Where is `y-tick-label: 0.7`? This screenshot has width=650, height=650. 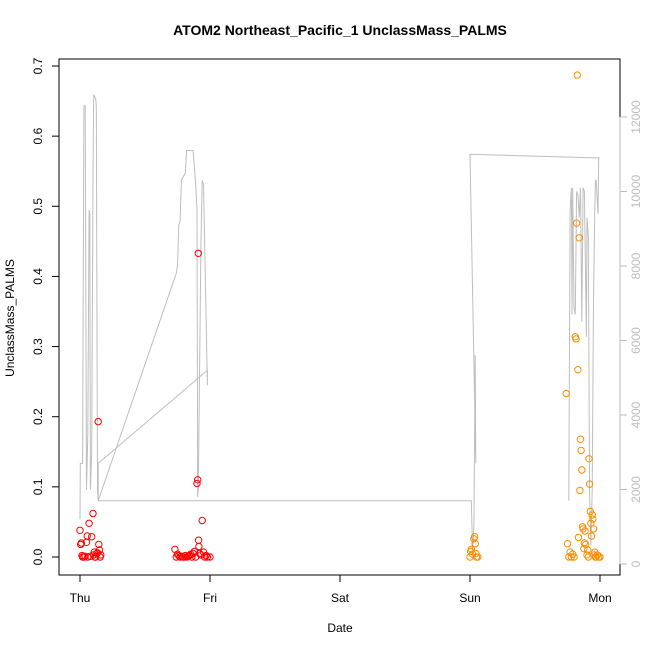
y-tick-label: 0.7 is located at coordinates (38, 65).